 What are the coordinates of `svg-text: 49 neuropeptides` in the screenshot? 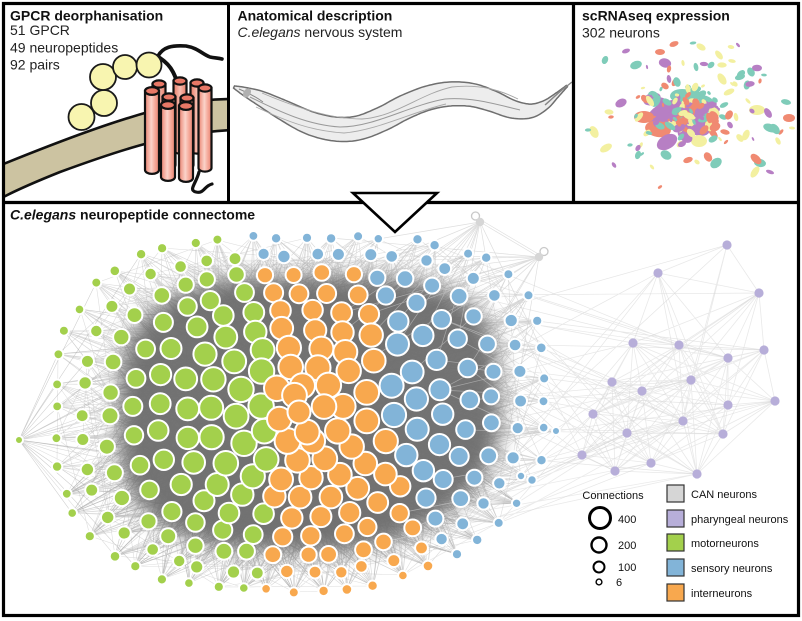 It's located at (64, 48).